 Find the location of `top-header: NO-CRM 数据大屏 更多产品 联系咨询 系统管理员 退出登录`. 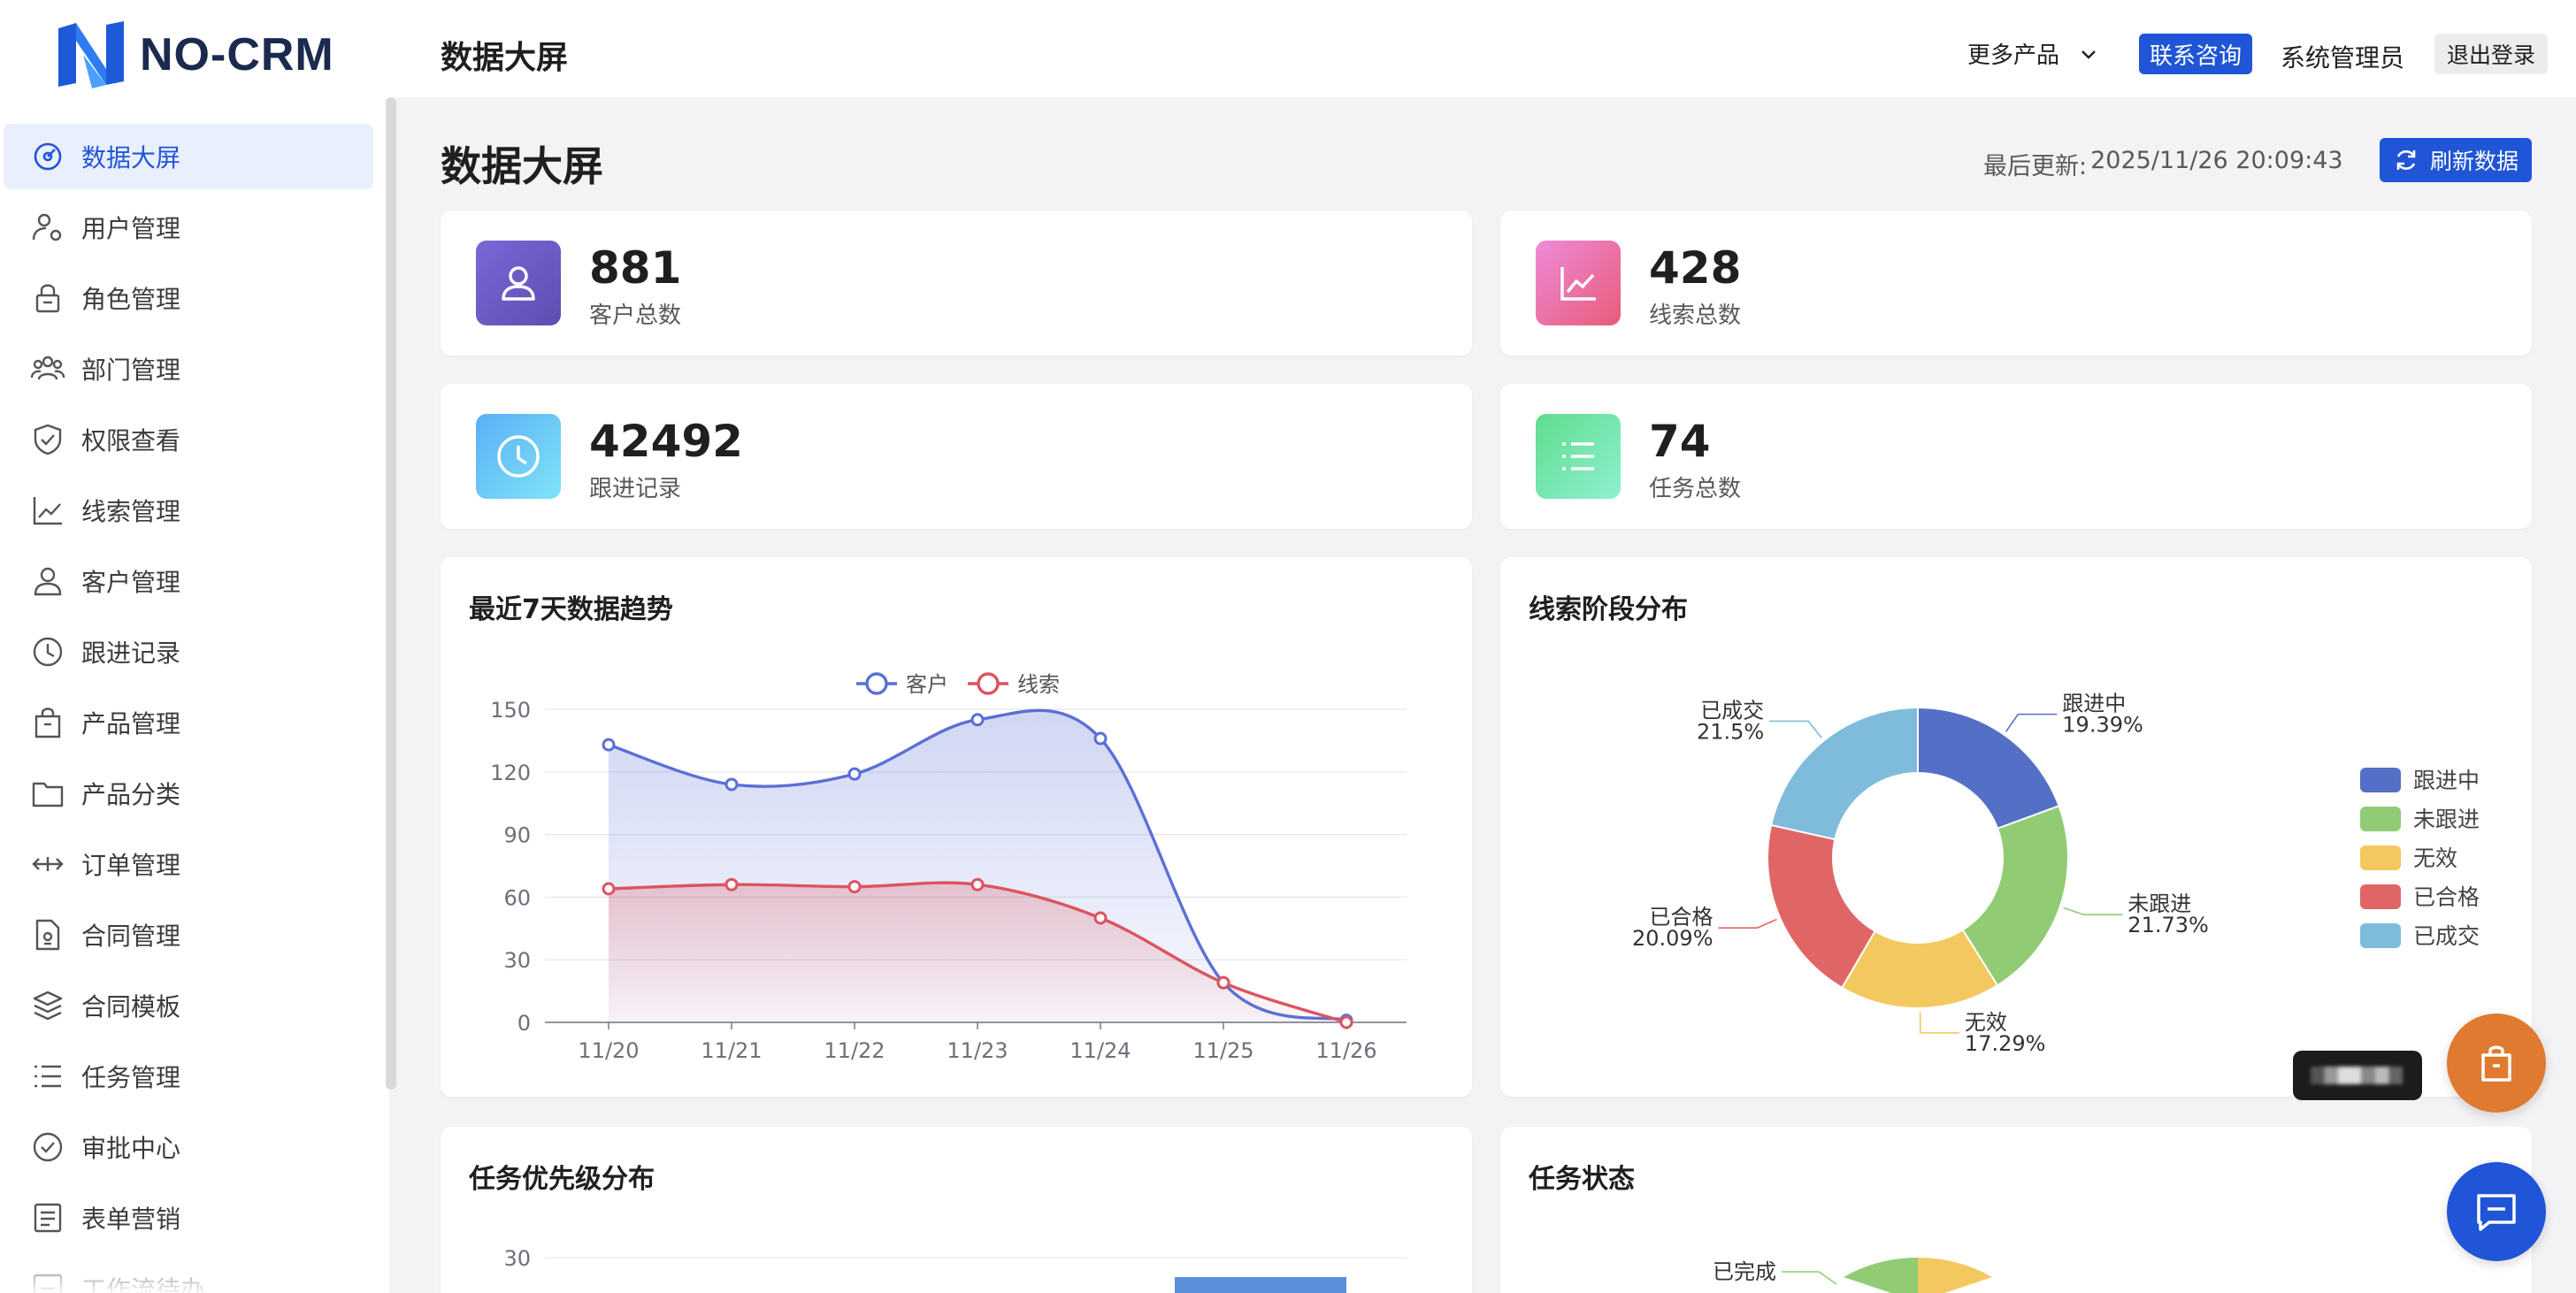

top-header: NO-CRM 数据大屏 更多产品 联系咨询 系统管理员 退出登录 is located at coordinates (1288, 48).